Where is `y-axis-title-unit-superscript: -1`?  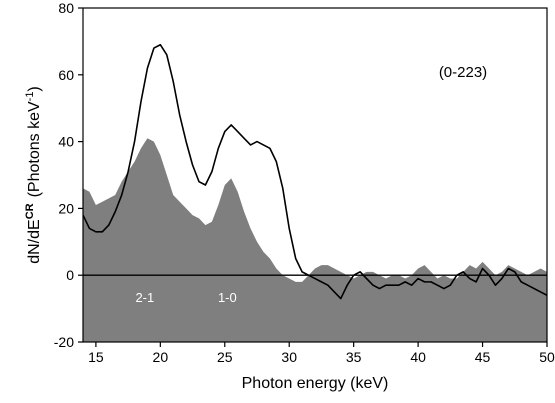 y-axis-title-unit-superscript: -1 is located at coordinates (30, 97).